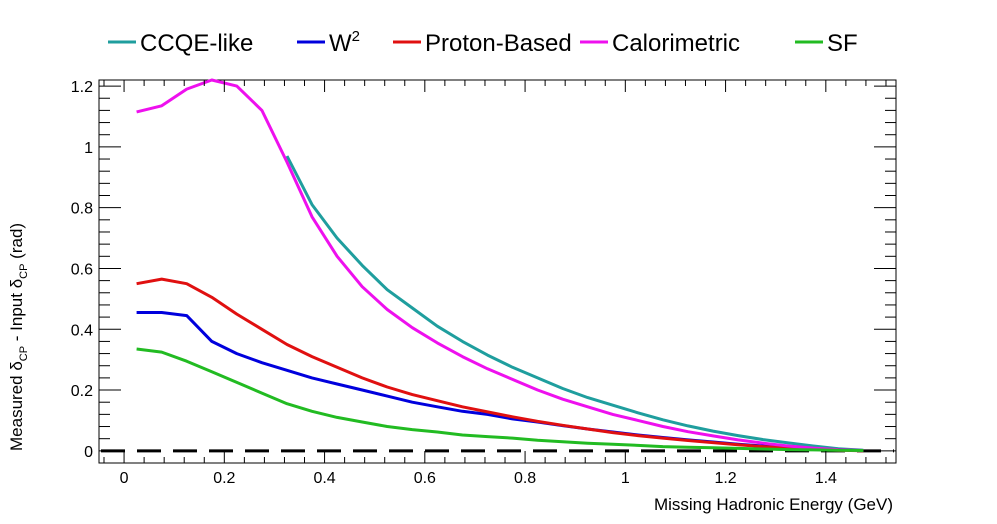  I want to click on x-tick-label: 0.4, so click(324, 478).